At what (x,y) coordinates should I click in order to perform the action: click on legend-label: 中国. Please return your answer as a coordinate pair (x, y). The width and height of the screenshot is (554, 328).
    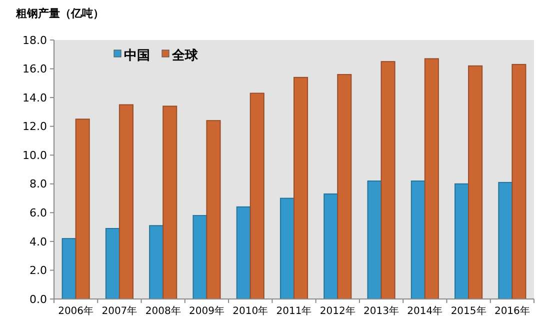
    Looking at the image, I should click on (137, 56).